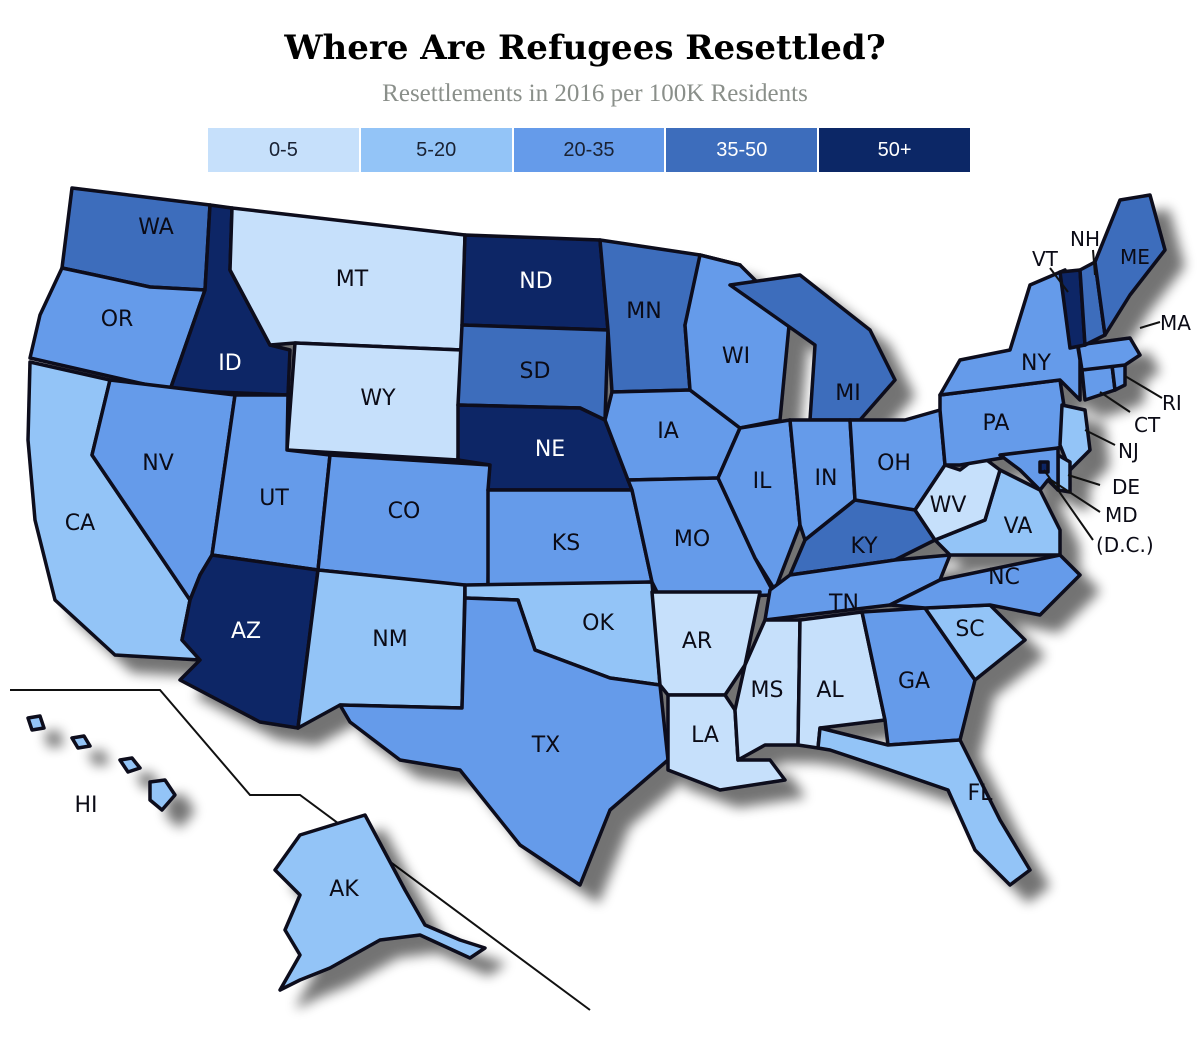 Image resolution: width=1200 pixels, height=1038 pixels. I want to click on label-la: LA, so click(705, 735).